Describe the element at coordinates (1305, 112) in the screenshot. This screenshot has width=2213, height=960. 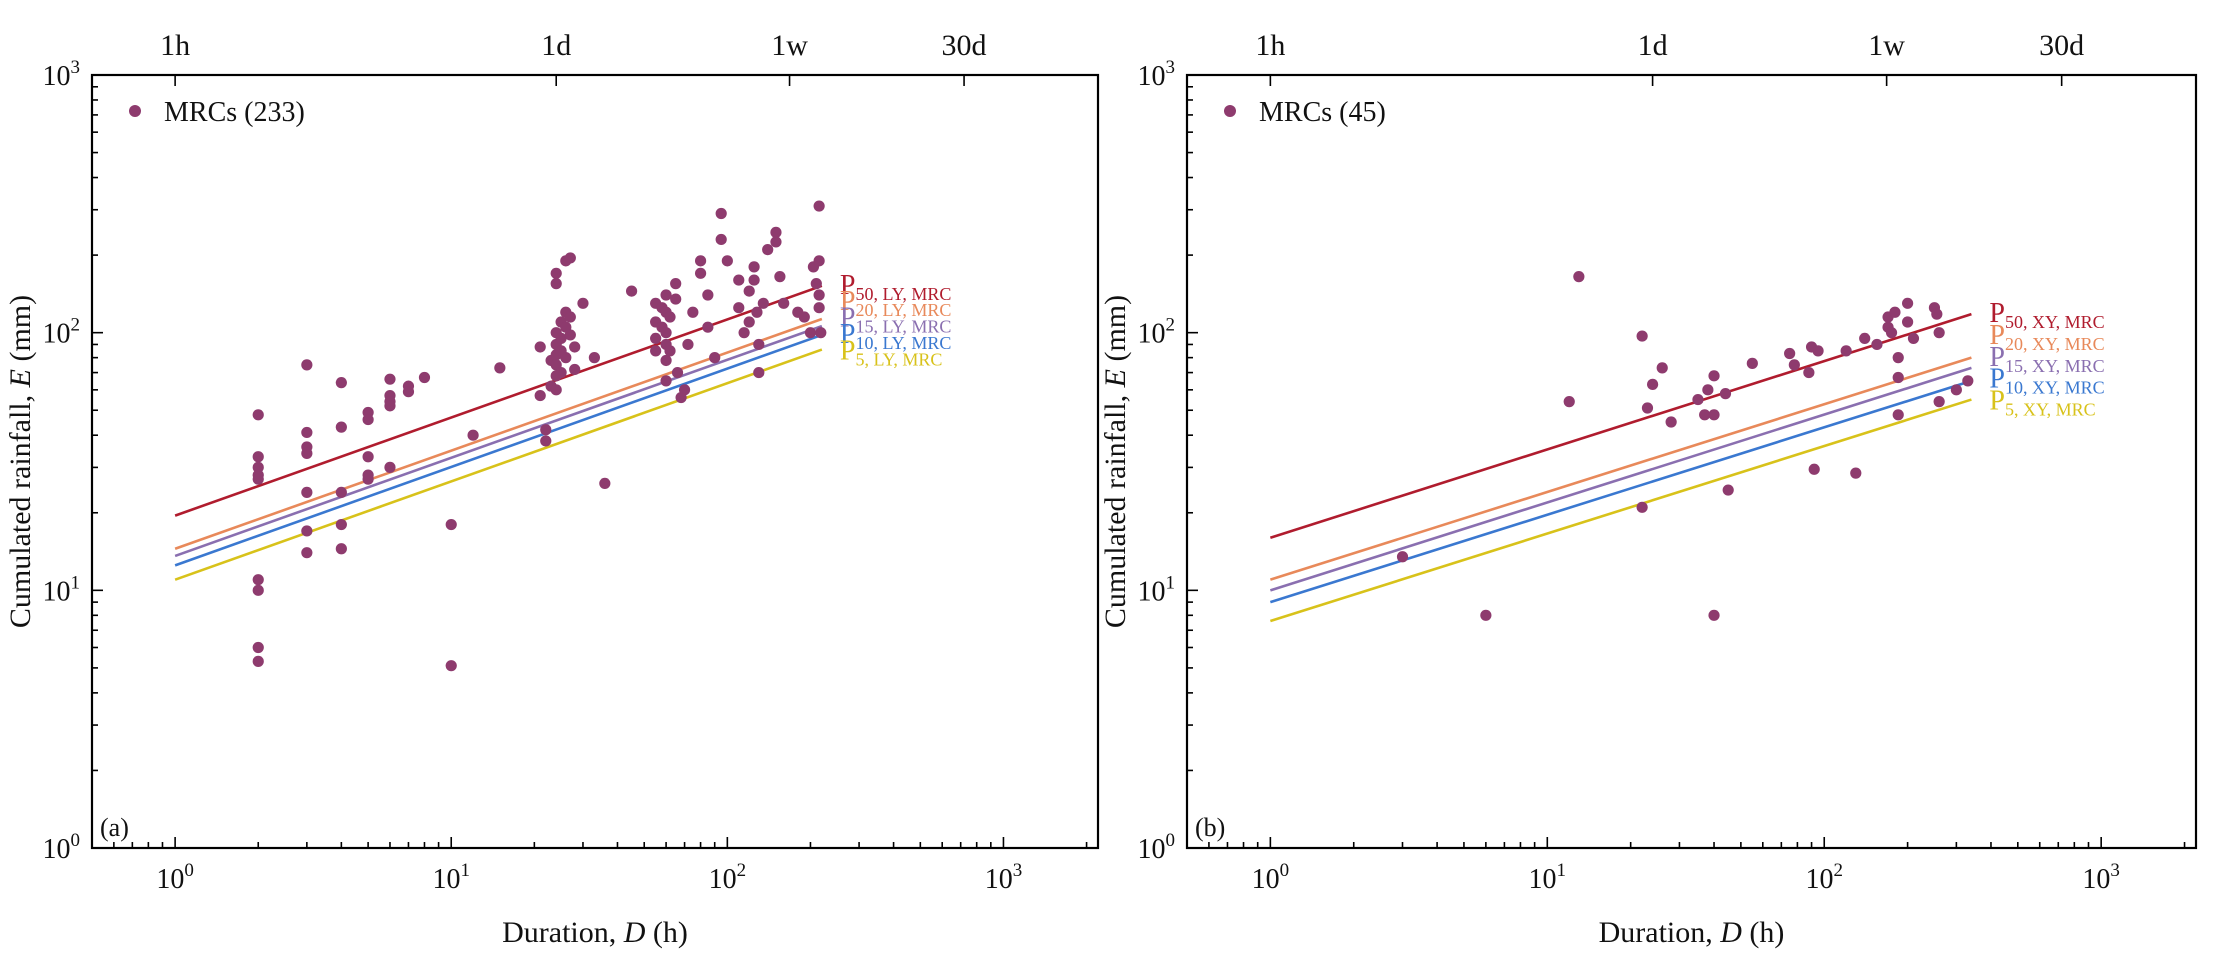
I see `legend: MRCs (45)` at that location.